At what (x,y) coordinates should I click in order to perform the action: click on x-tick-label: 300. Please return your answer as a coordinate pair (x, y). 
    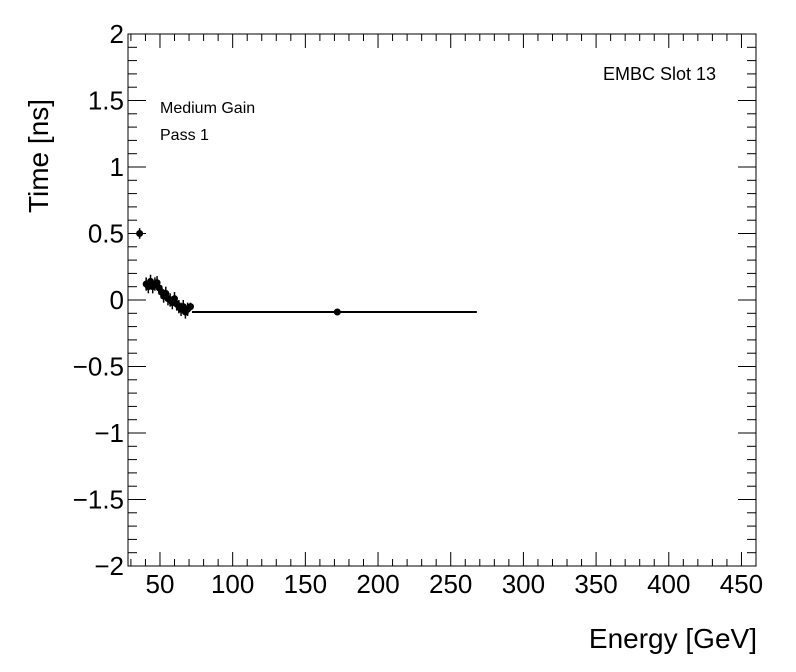
    Looking at the image, I should click on (523, 584).